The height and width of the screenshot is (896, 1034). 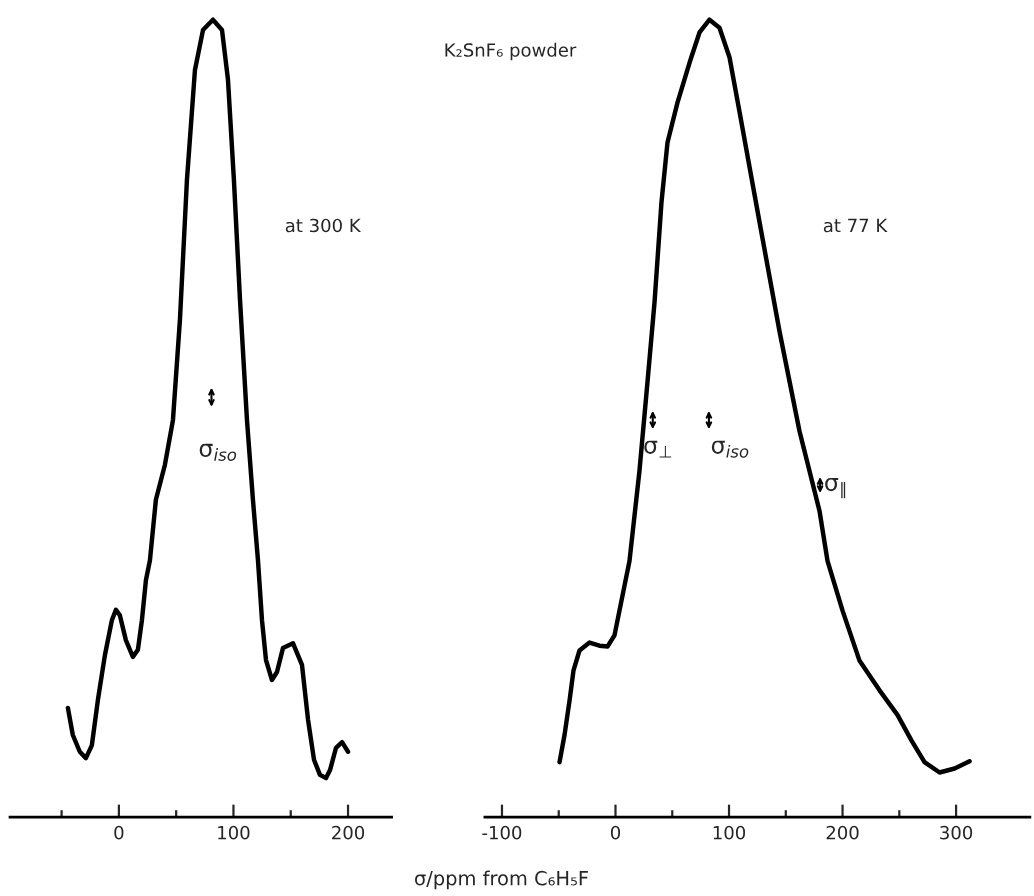 What do you see at coordinates (855, 225) in the screenshot?
I see `annotation: at 77 K` at bounding box center [855, 225].